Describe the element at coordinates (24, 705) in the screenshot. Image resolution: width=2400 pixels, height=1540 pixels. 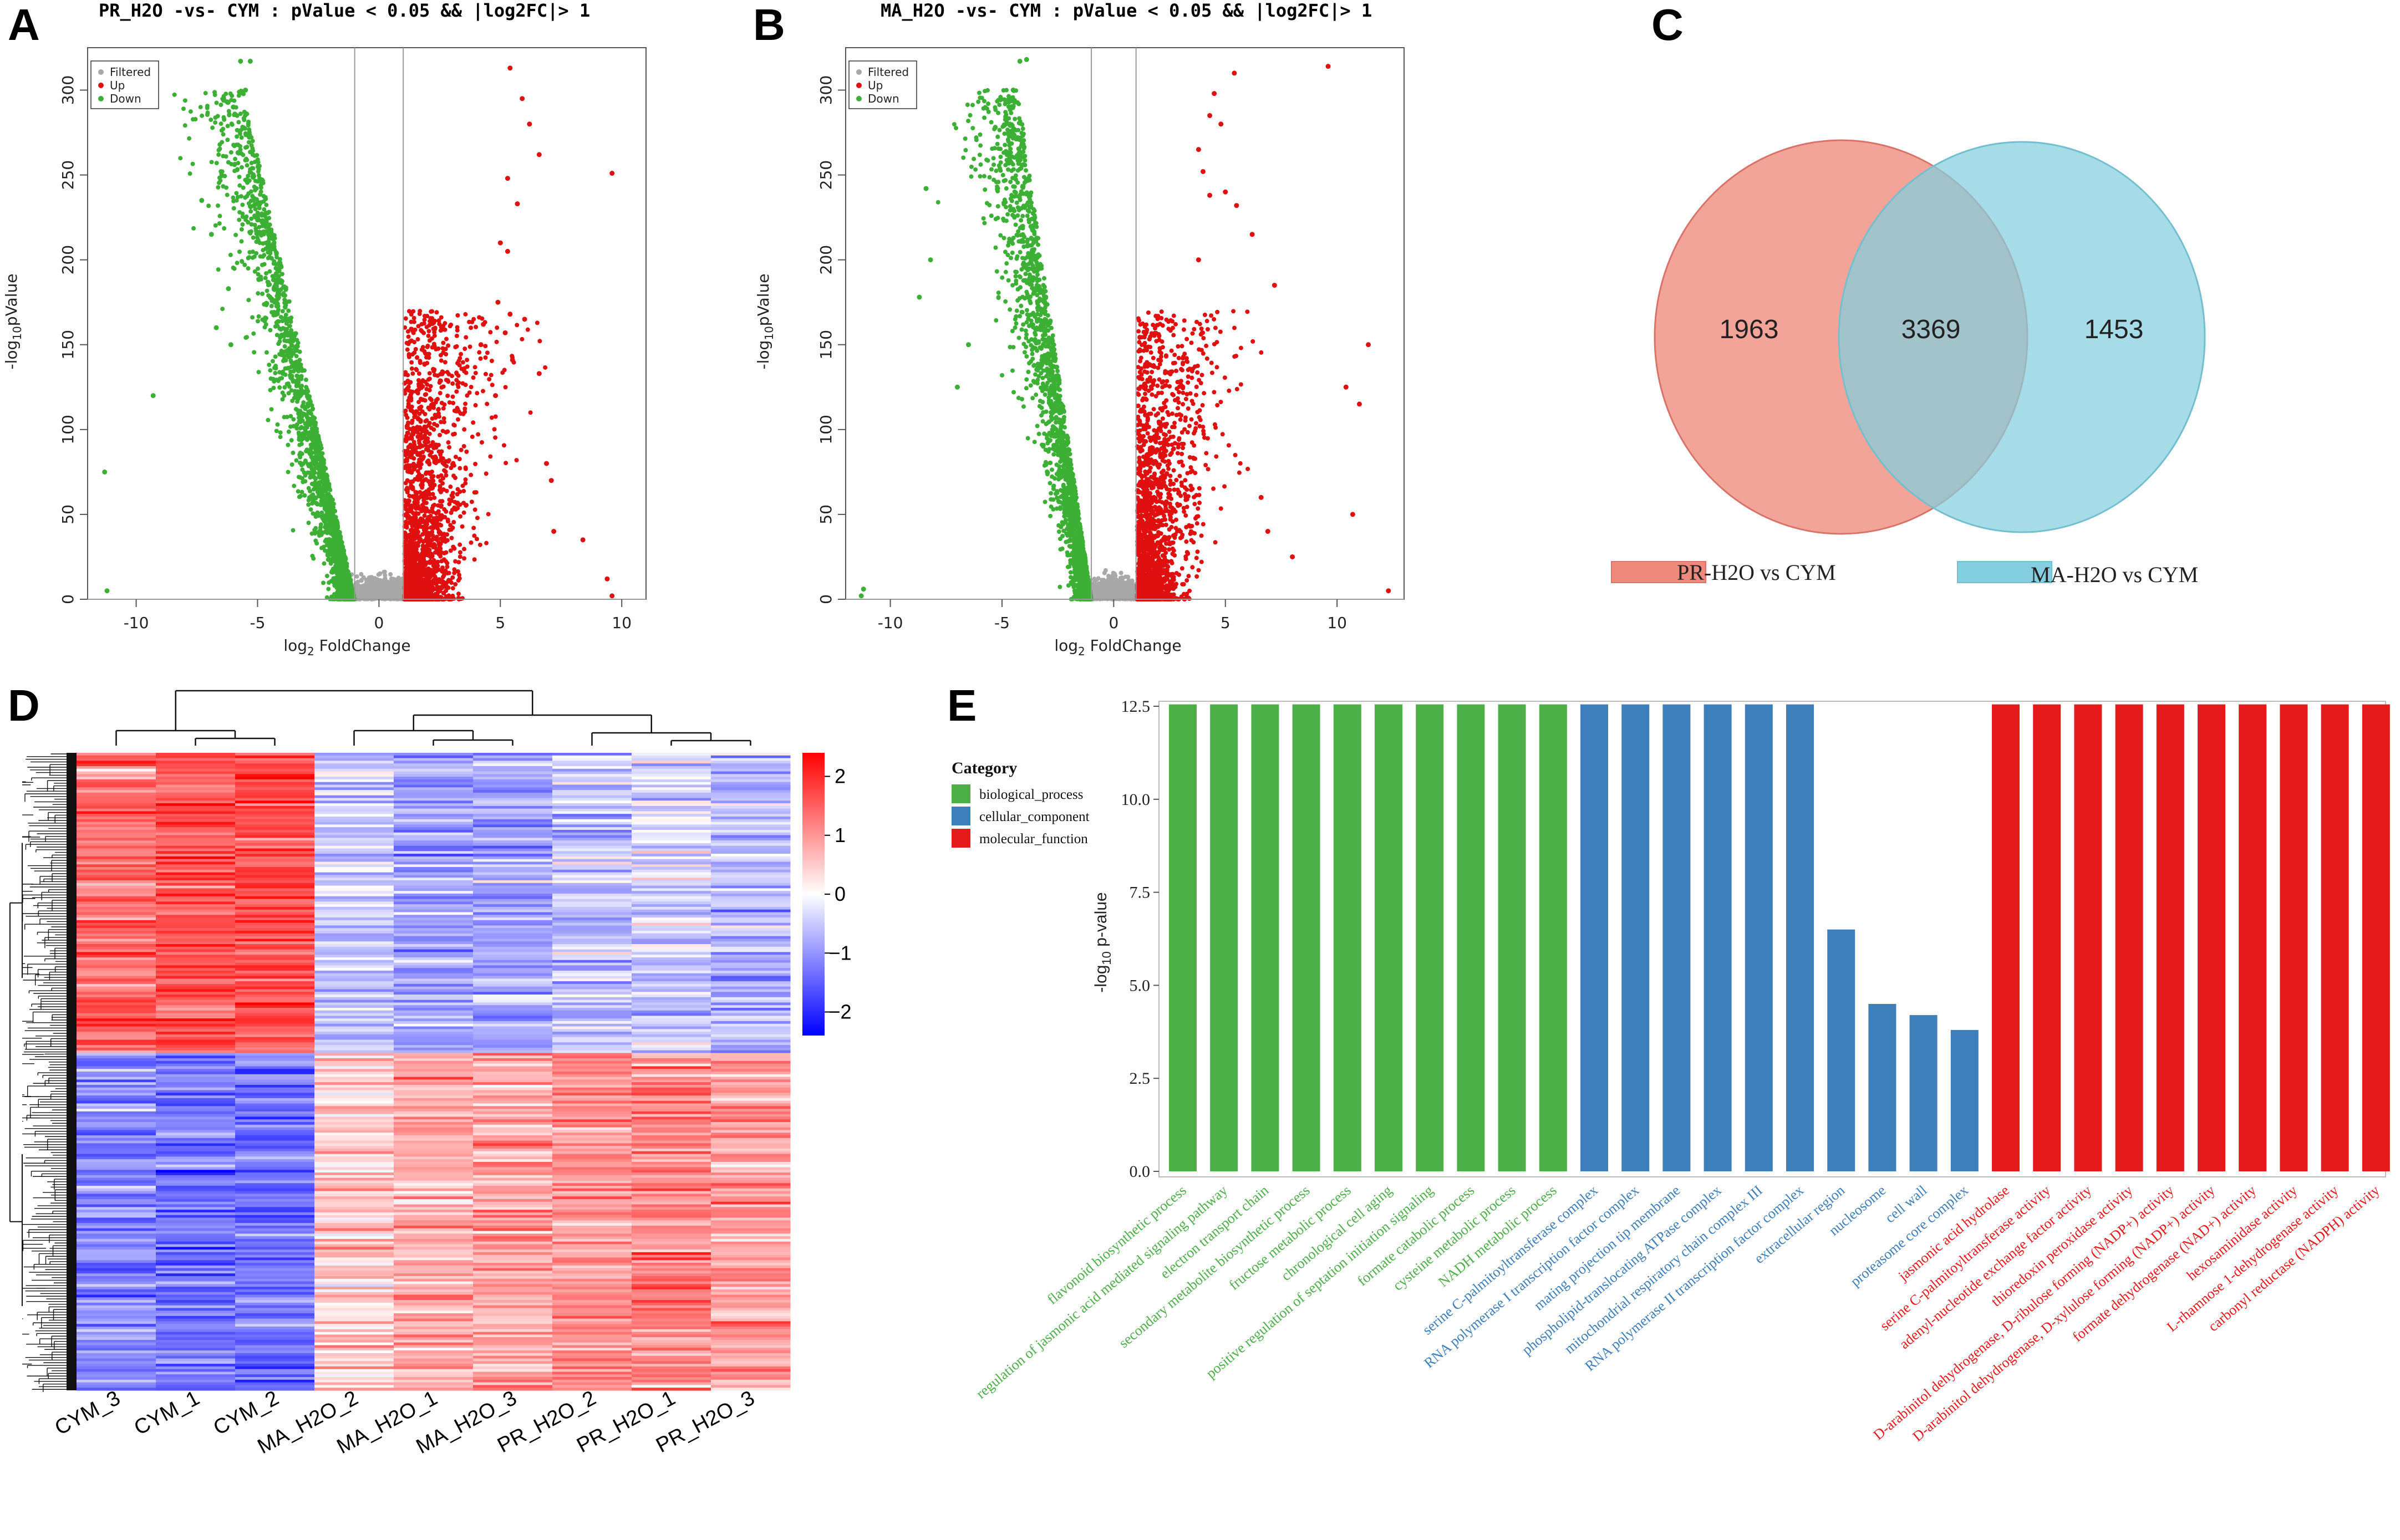
I see `panel-letter-d: D` at that location.